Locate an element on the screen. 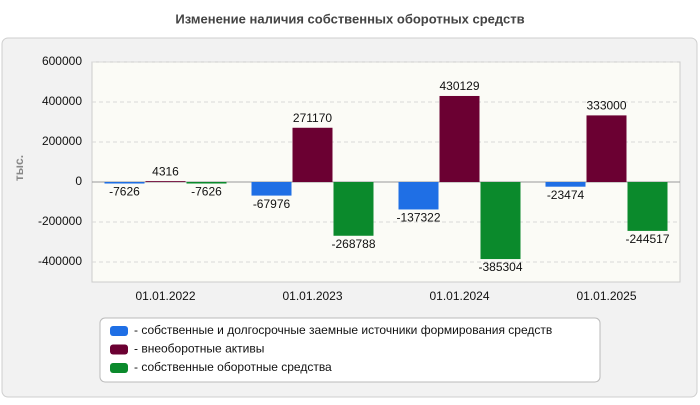 The height and width of the screenshot is (405, 700). legend-label: - собственные оборотные средства is located at coordinates (233, 367).